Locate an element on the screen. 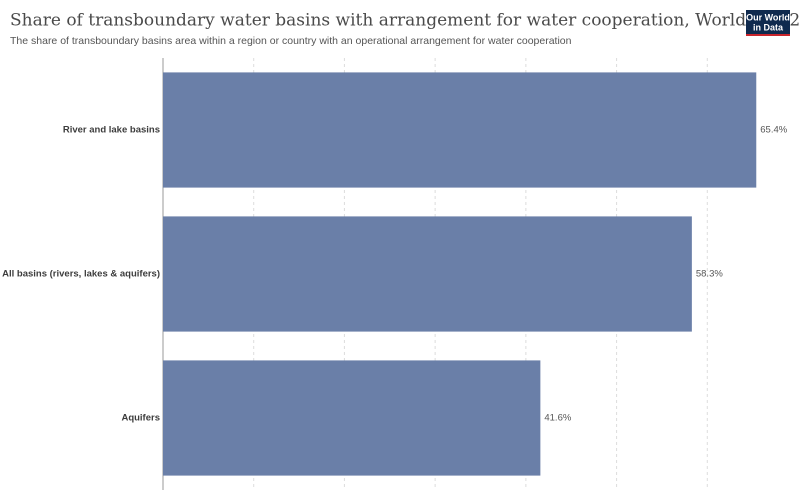 The height and width of the screenshot is (499, 800). logo: Our World in Data is located at coordinates (768, 23).